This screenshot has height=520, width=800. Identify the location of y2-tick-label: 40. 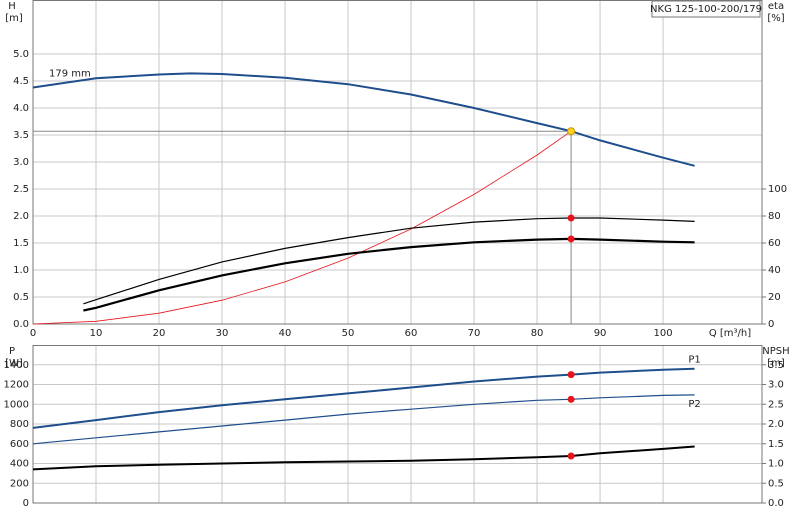
(774, 270).